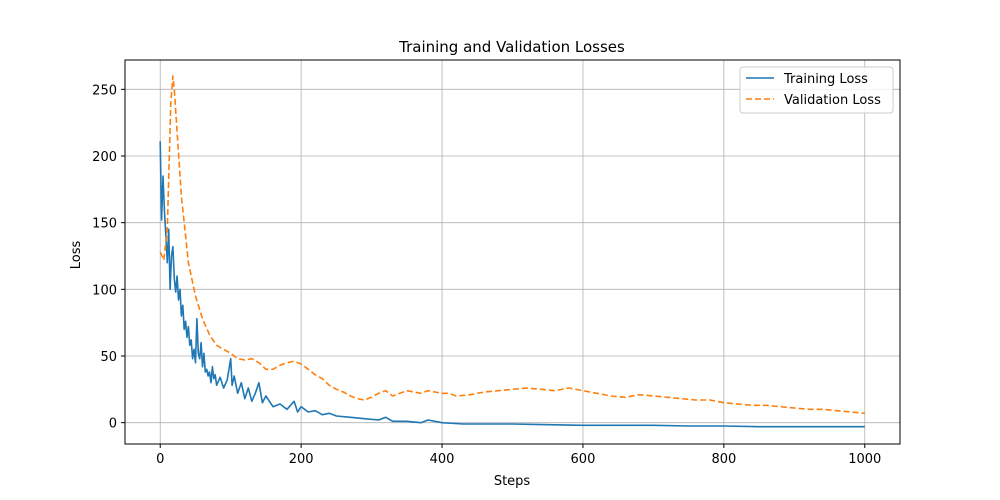  What do you see at coordinates (723, 459) in the screenshot?
I see `x-tick-label: 800` at bounding box center [723, 459].